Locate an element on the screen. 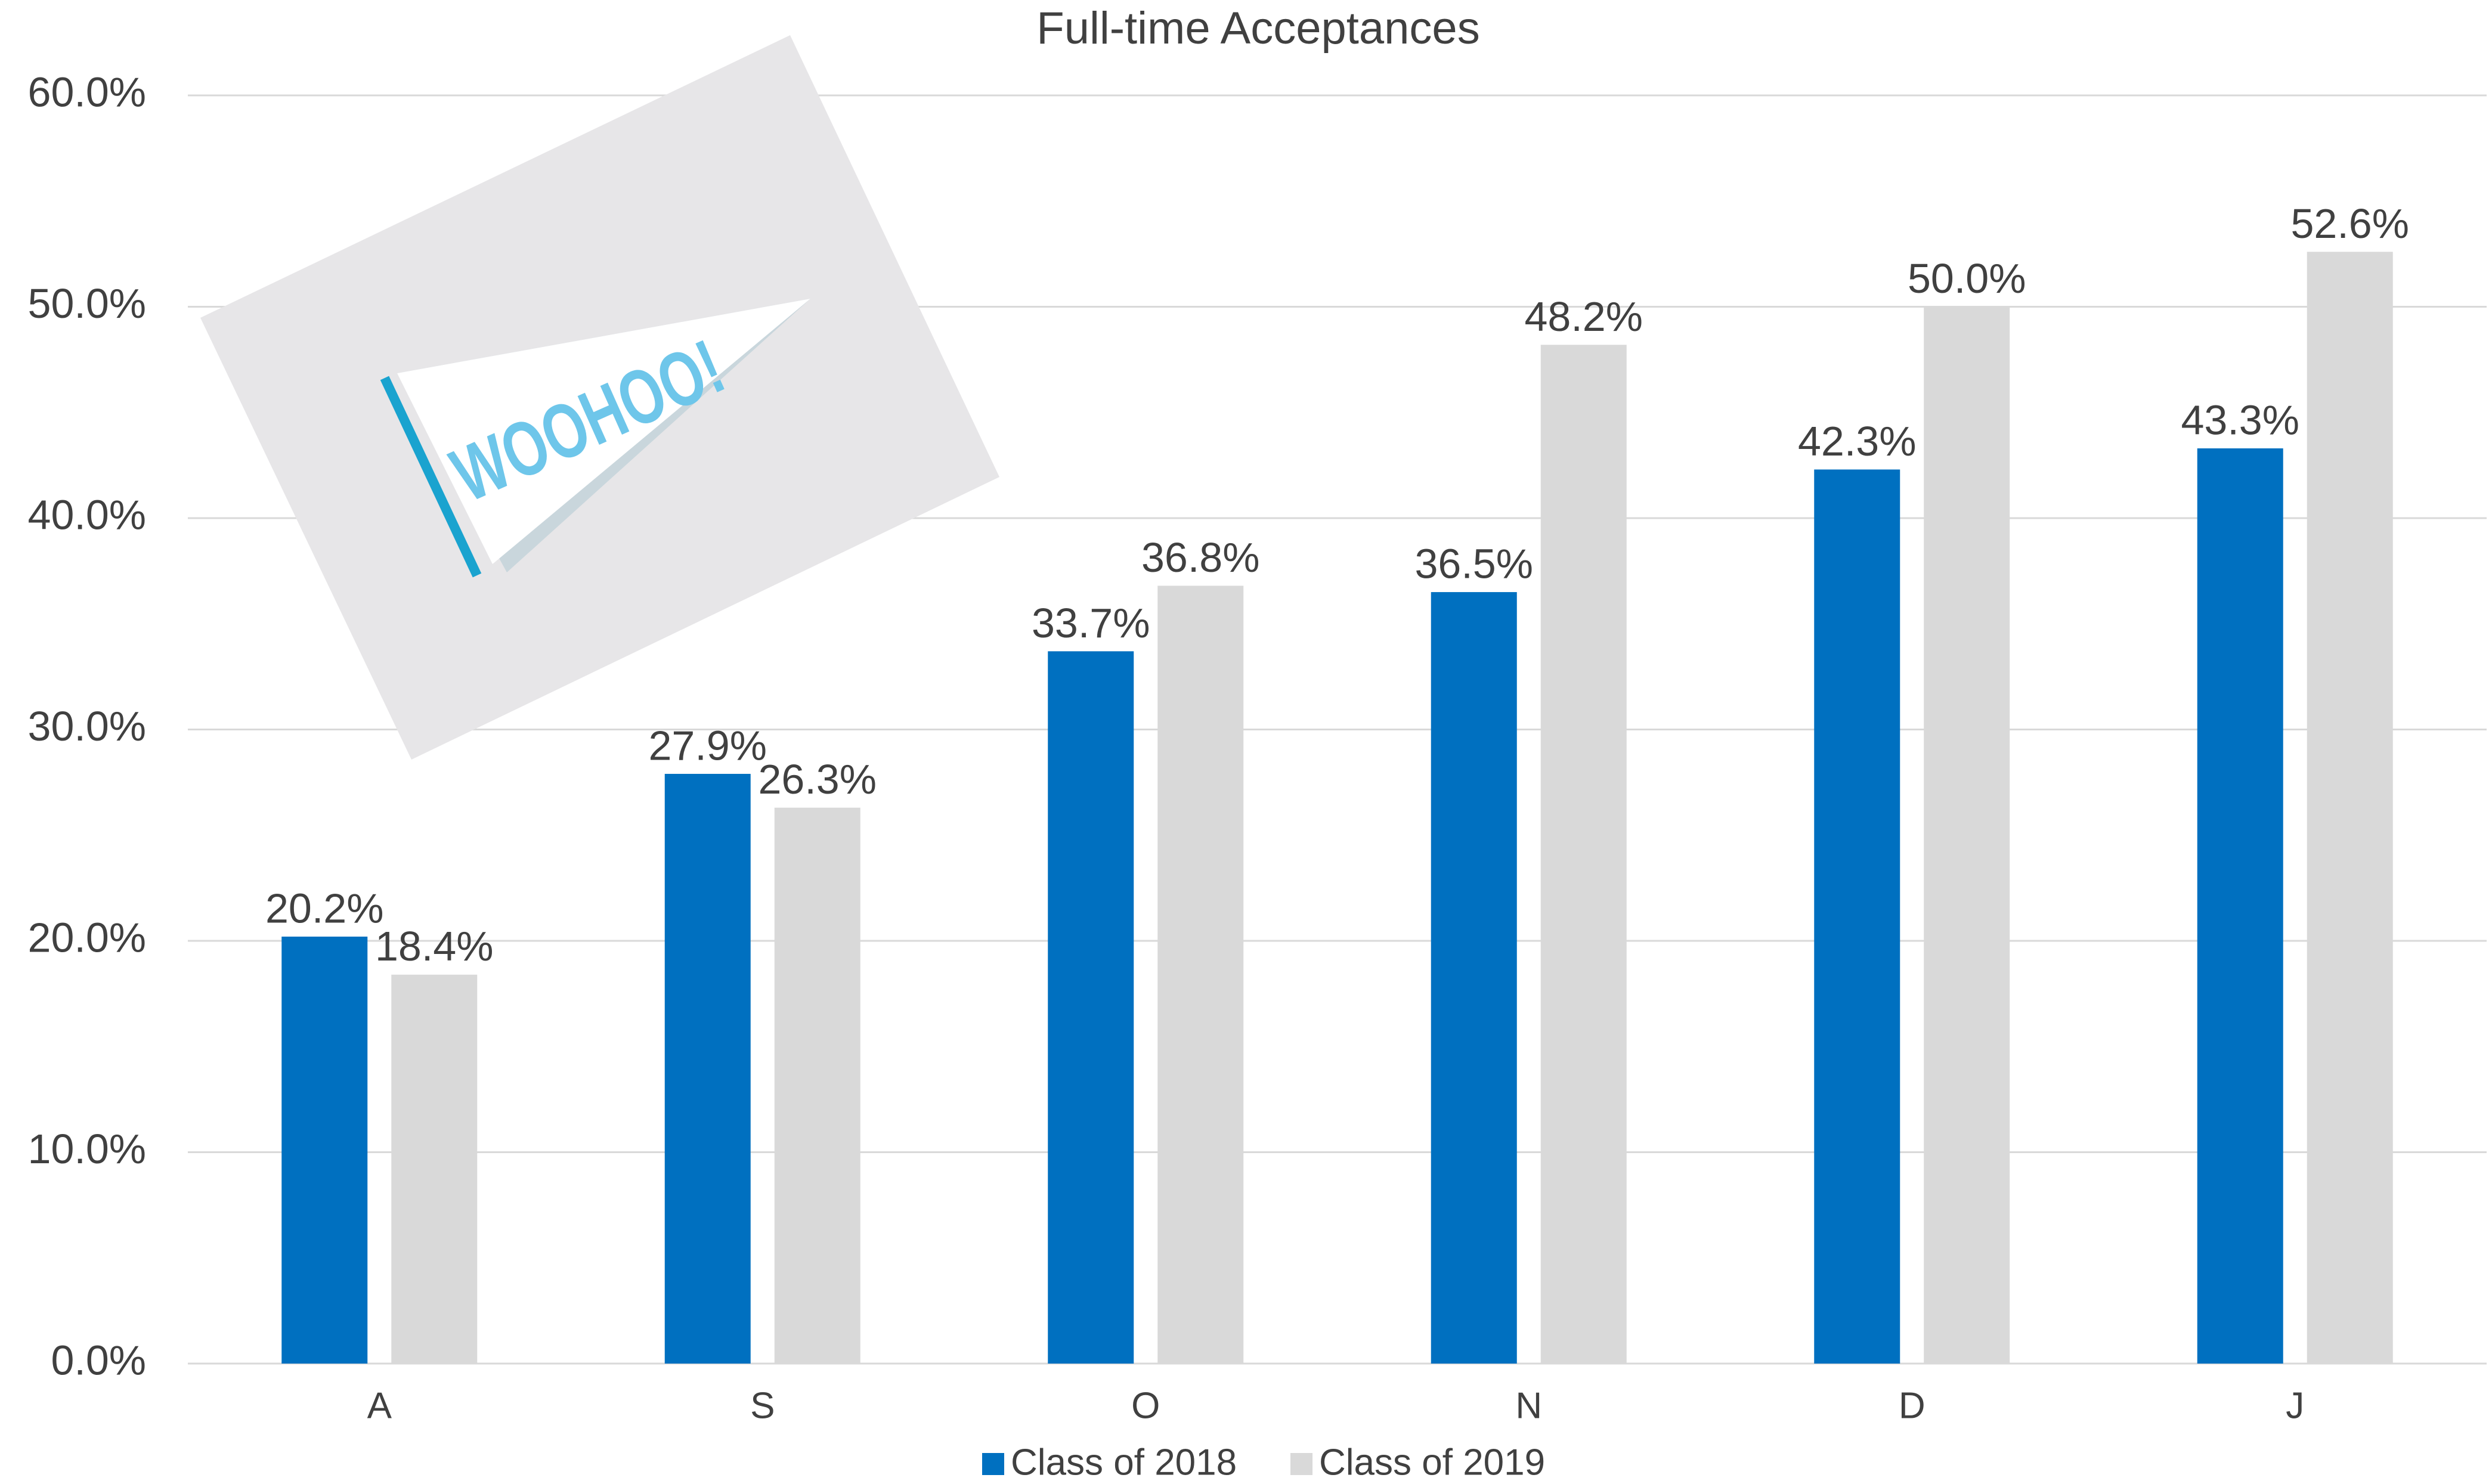  x-tick-label: D is located at coordinates (1912, 1405).